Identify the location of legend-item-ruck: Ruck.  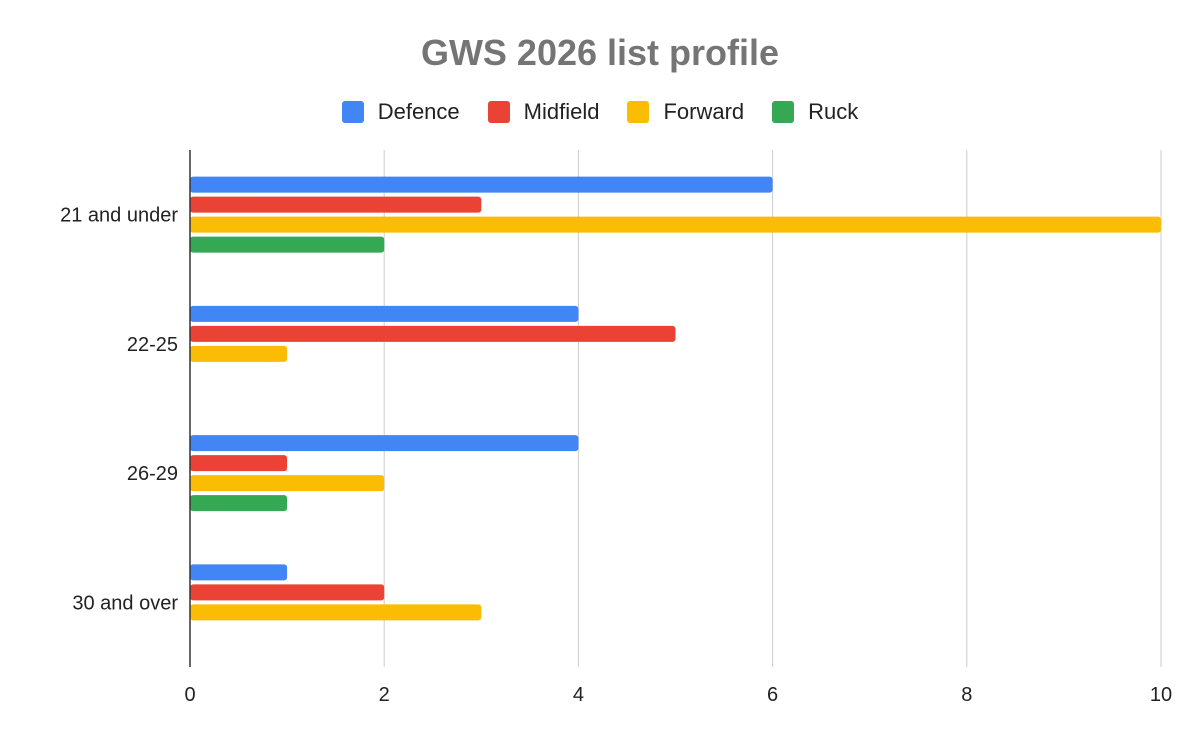
(815, 112).